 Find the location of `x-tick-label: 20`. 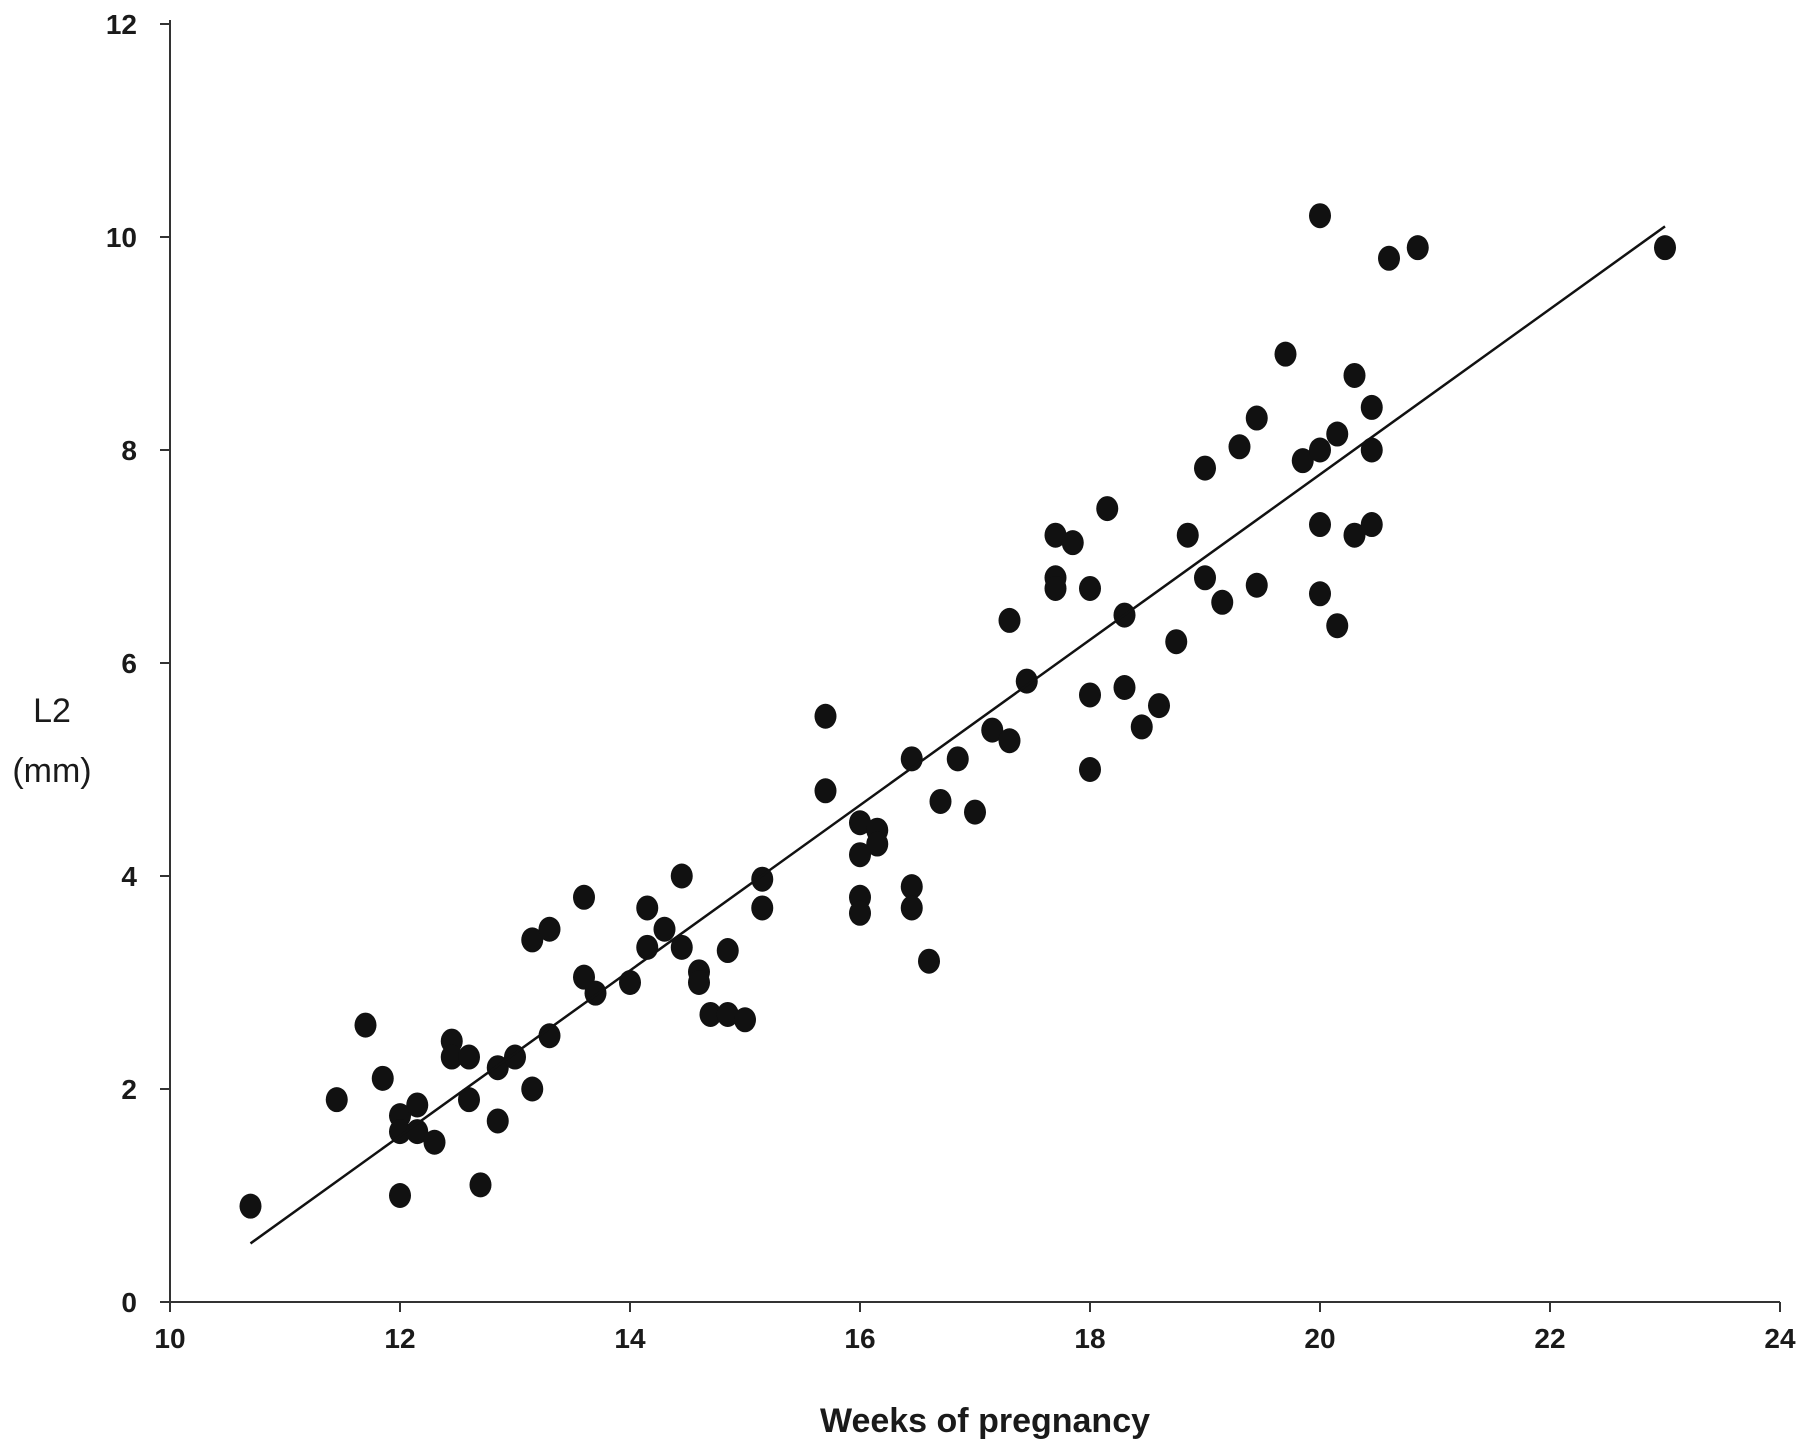

x-tick-label: 20 is located at coordinates (1319, 1338).